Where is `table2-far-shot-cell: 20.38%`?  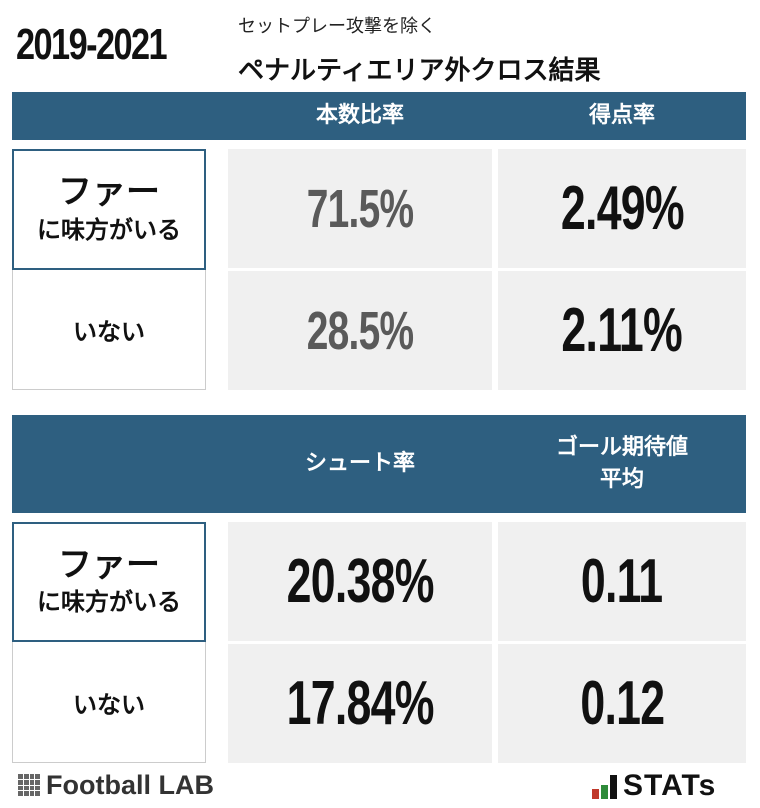 table2-far-shot-cell: 20.38% is located at coordinates (360, 581).